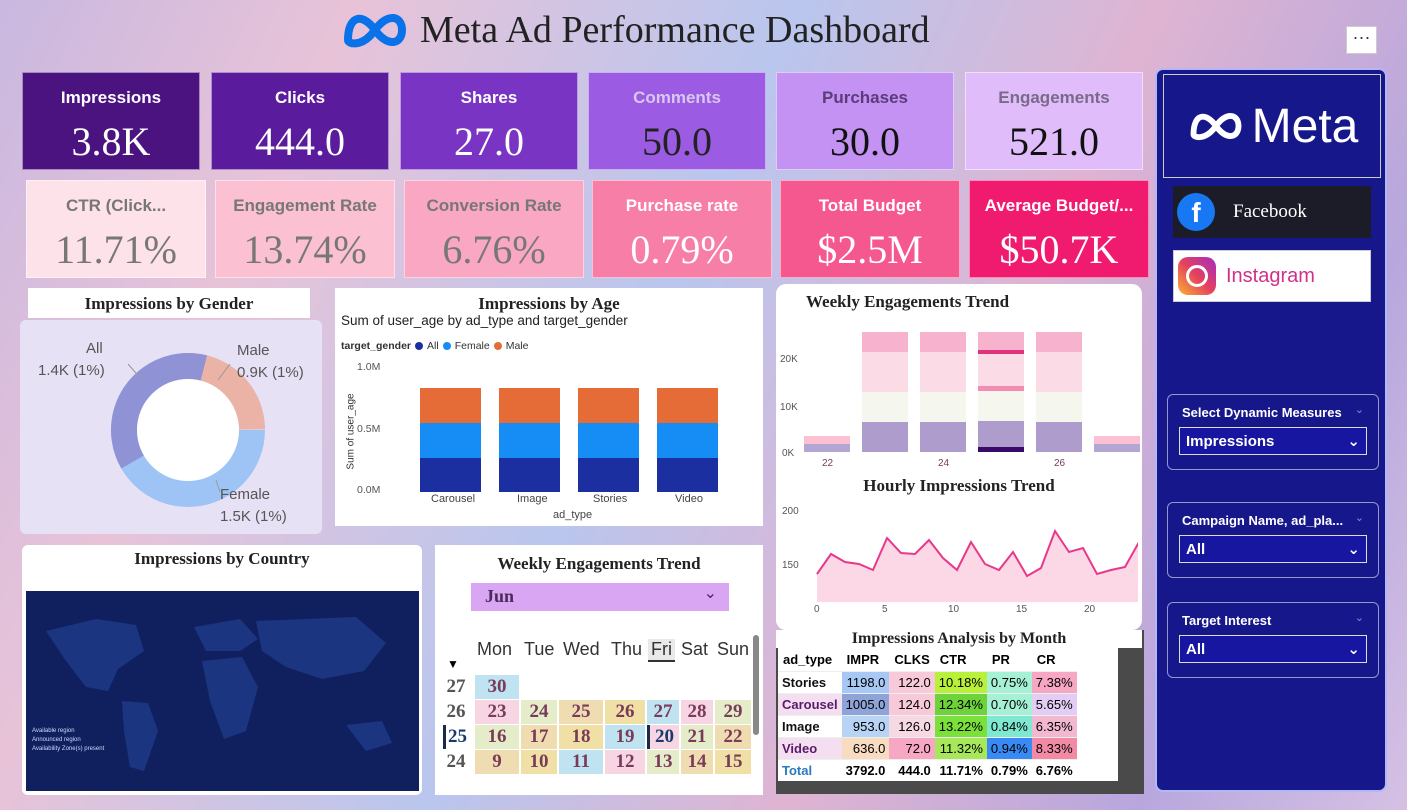 The image size is (1407, 810). I want to click on calendar-date-cell: 15, so click(733, 762).